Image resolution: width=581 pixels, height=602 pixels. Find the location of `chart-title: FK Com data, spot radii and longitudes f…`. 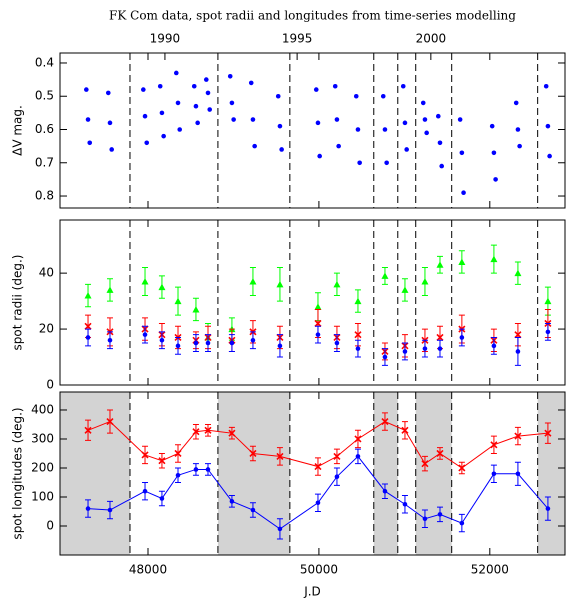

chart-title: FK Com data, spot radii and longitudes f… is located at coordinates (312, 16).